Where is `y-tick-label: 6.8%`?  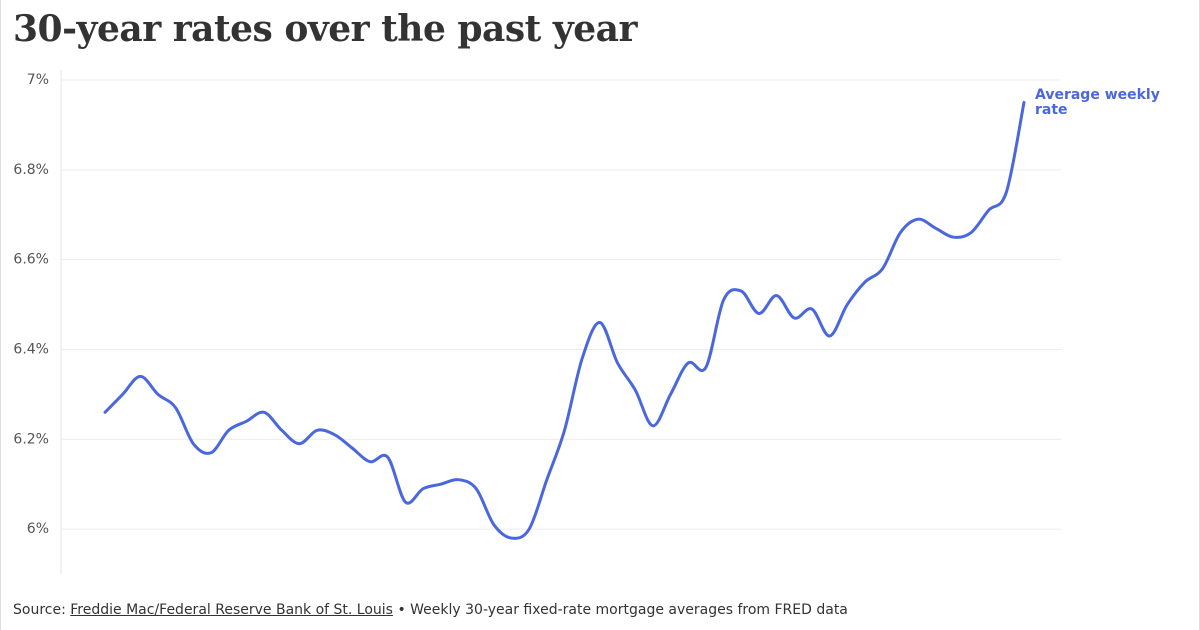 y-tick-label: 6.8% is located at coordinates (31, 170).